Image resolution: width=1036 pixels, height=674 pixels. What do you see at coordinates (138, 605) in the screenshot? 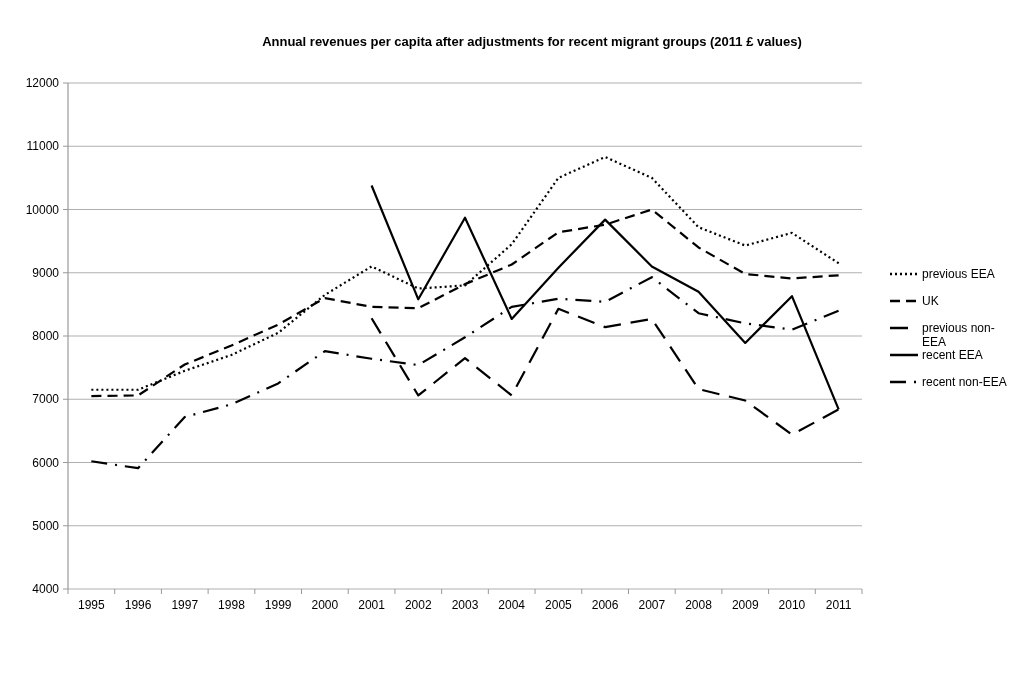
I see `x-tick-label: 1996` at bounding box center [138, 605].